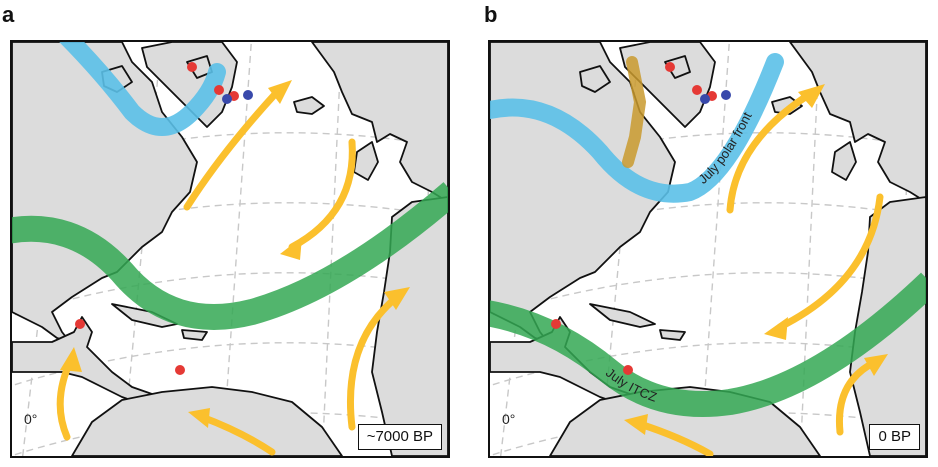  Describe the element at coordinates (894, 437) in the screenshot. I see `age-label-badge: 0 BP` at that location.